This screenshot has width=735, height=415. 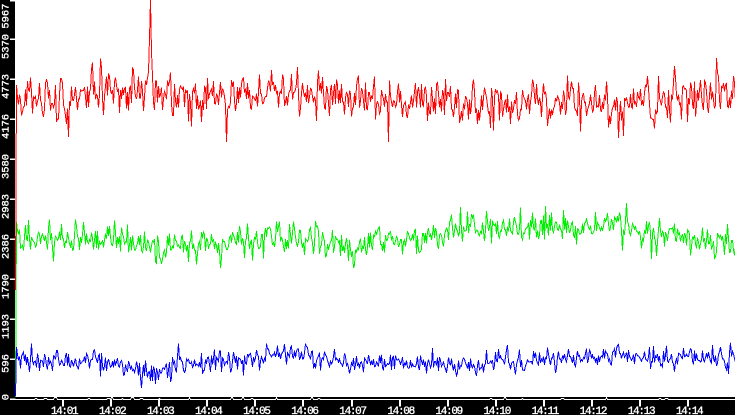 What do you see at coordinates (641, 410) in the screenshot?
I see `svg-text: 14:13` at bounding box center [641, 410].